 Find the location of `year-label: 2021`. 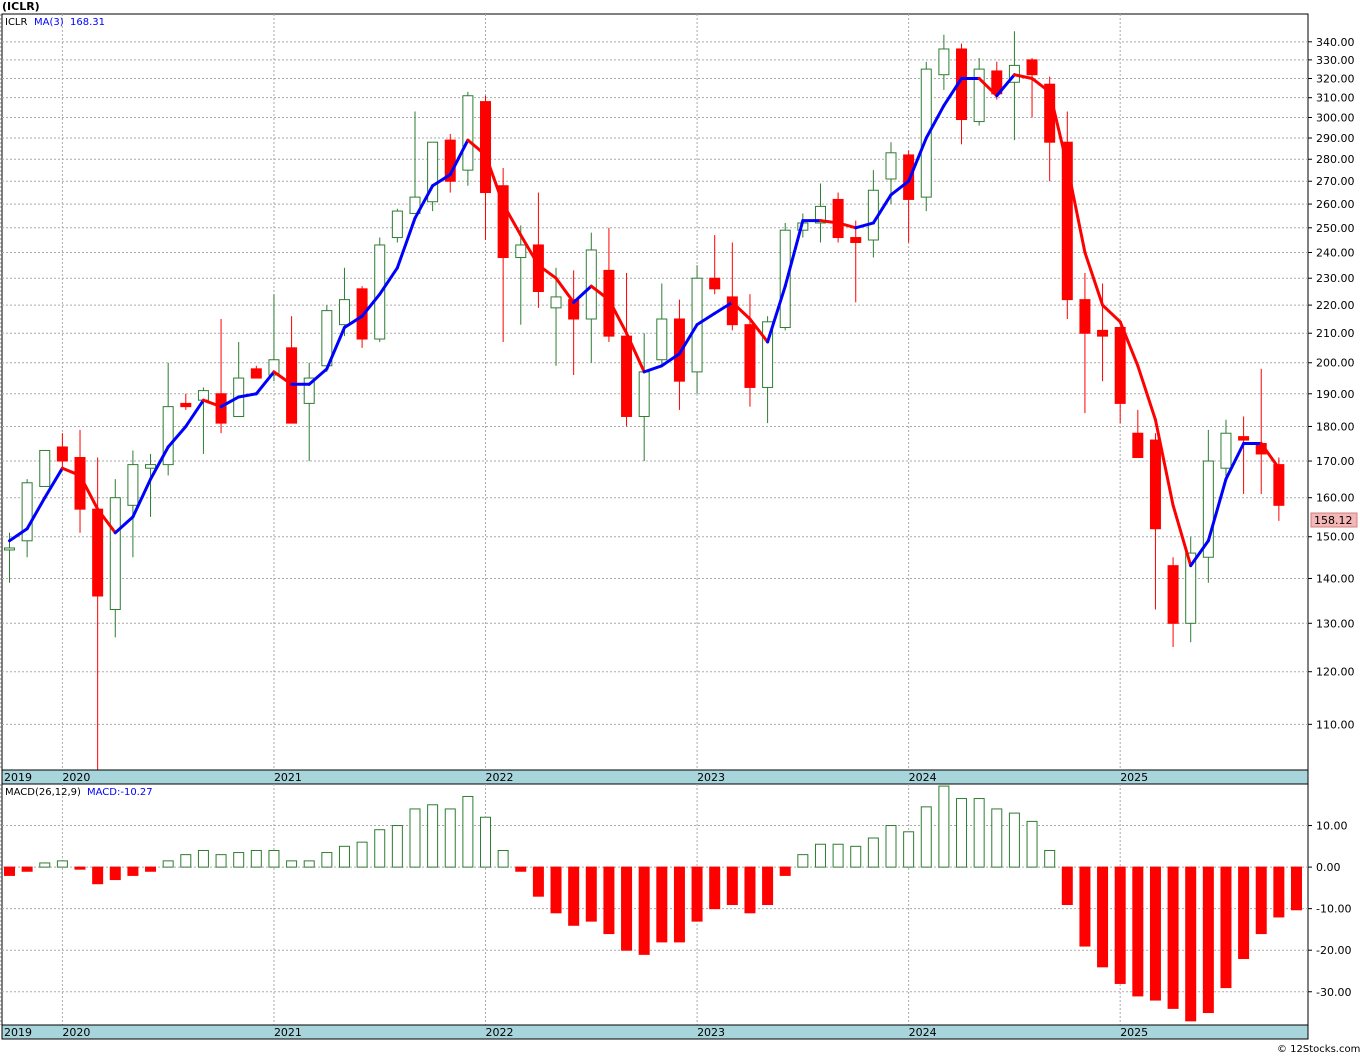

year-label: 2021 is located at coordinates (288, 777).